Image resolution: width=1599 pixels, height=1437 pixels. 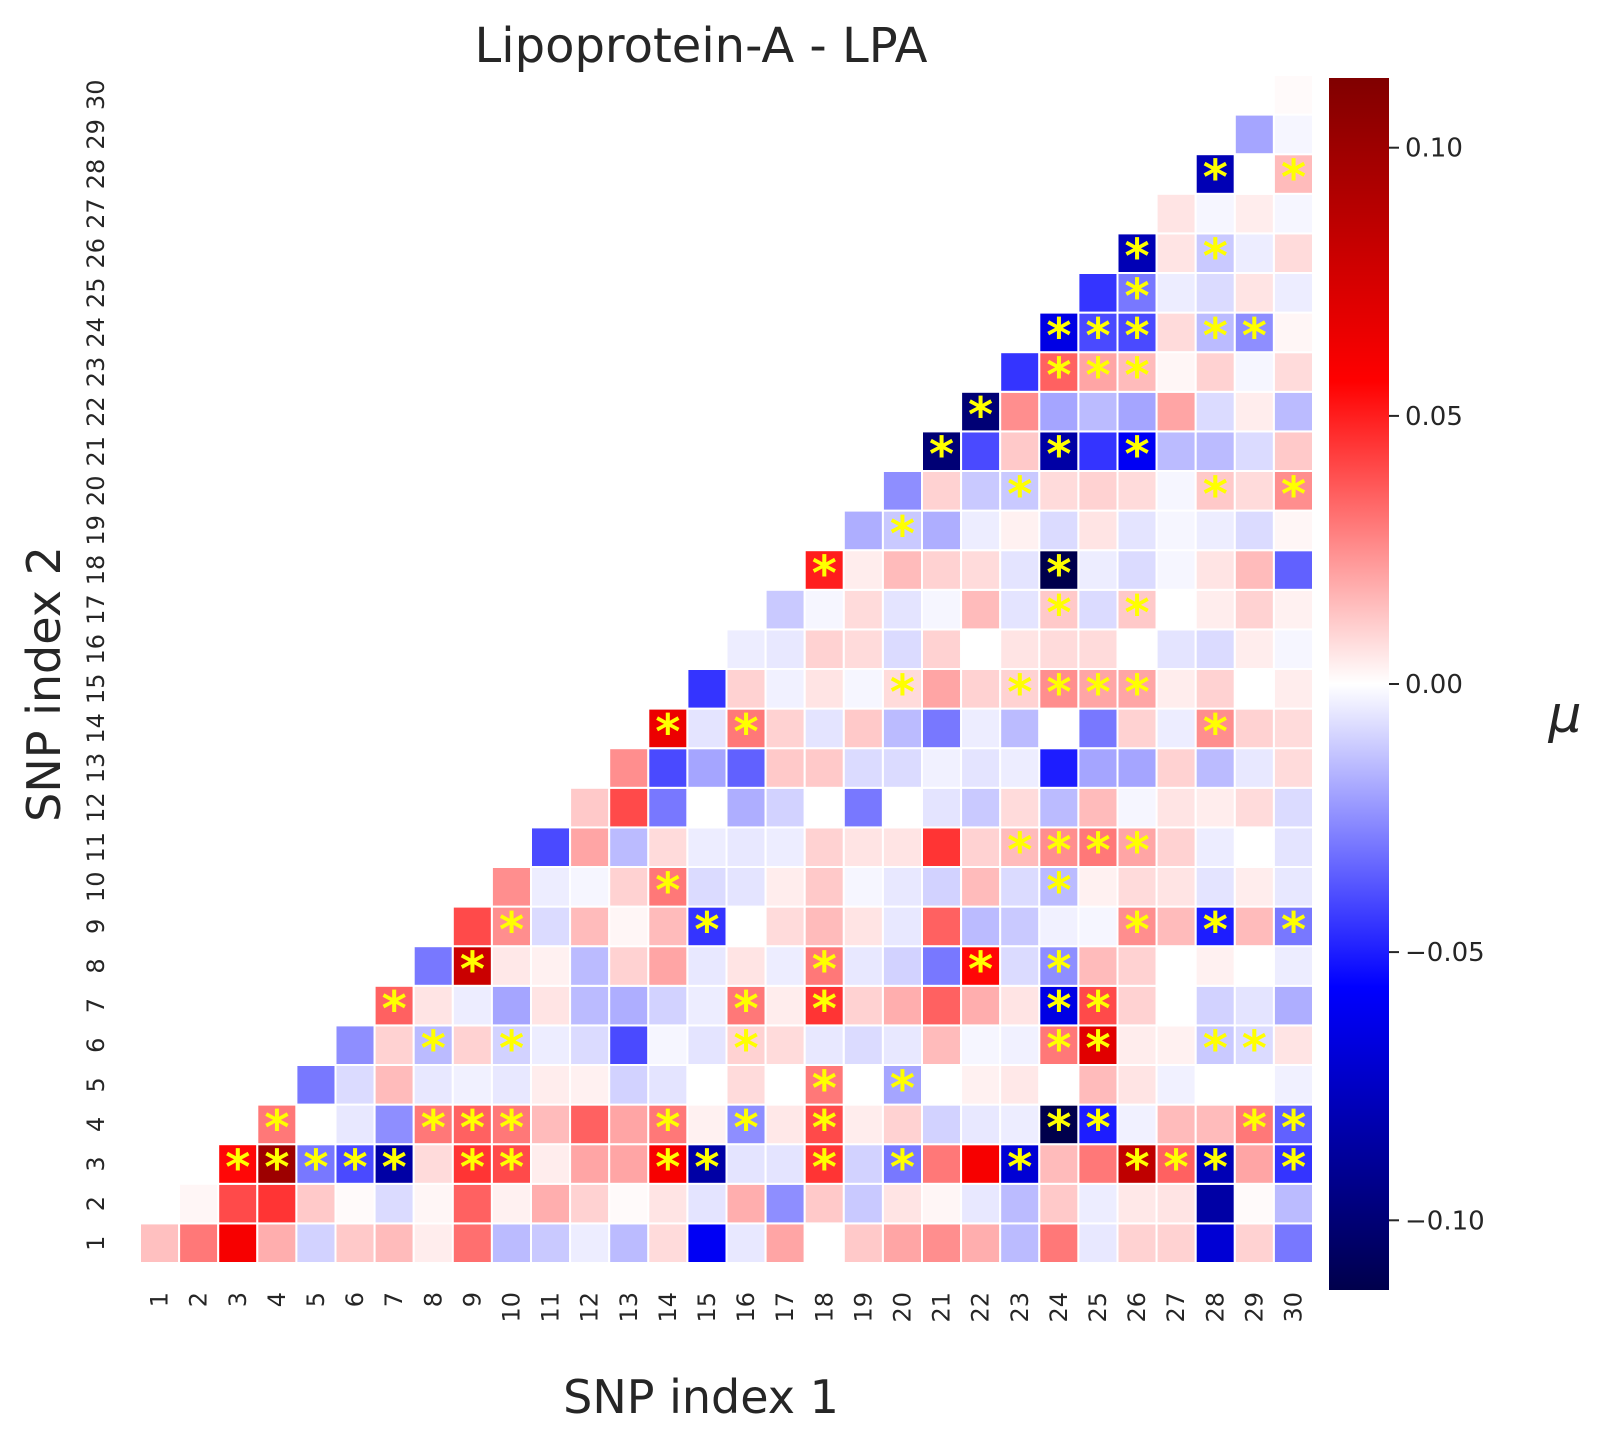 I want to click on y-tick-label: 21, so click(x=96, y=451).